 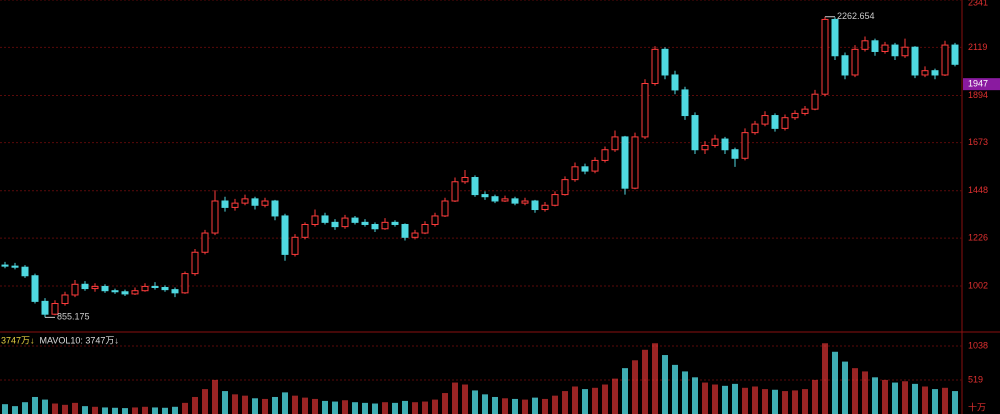 What do you see at coordinates (18, 340) in the screenshot?
I see `volume-legend: 3747万↓` at bounding box center [18, 340].